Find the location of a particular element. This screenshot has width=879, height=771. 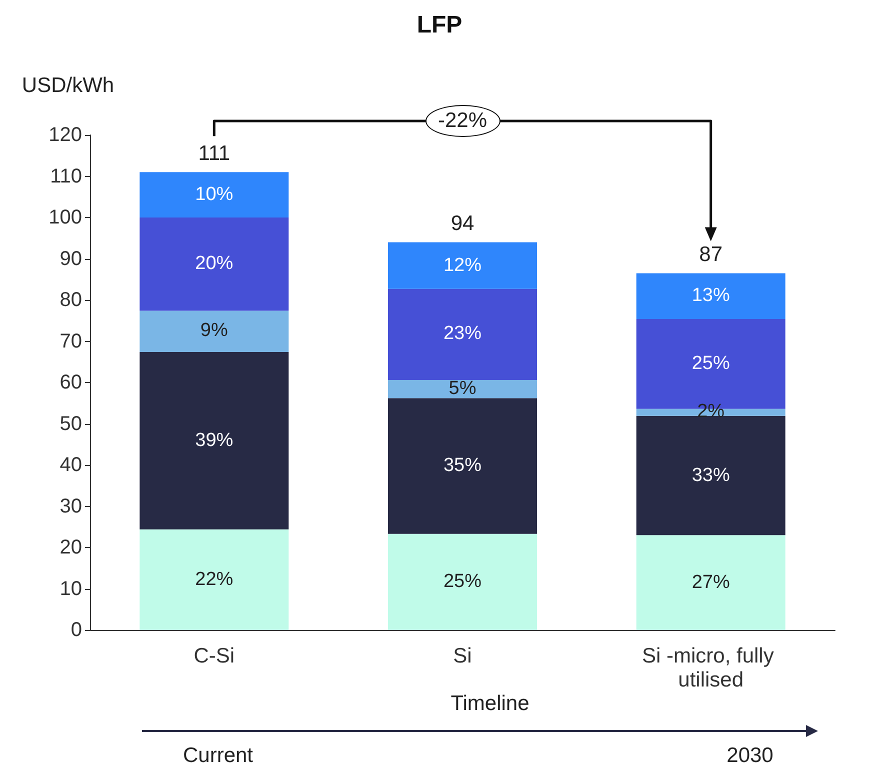

annotation: 33% is located at coordinates (711, 475).